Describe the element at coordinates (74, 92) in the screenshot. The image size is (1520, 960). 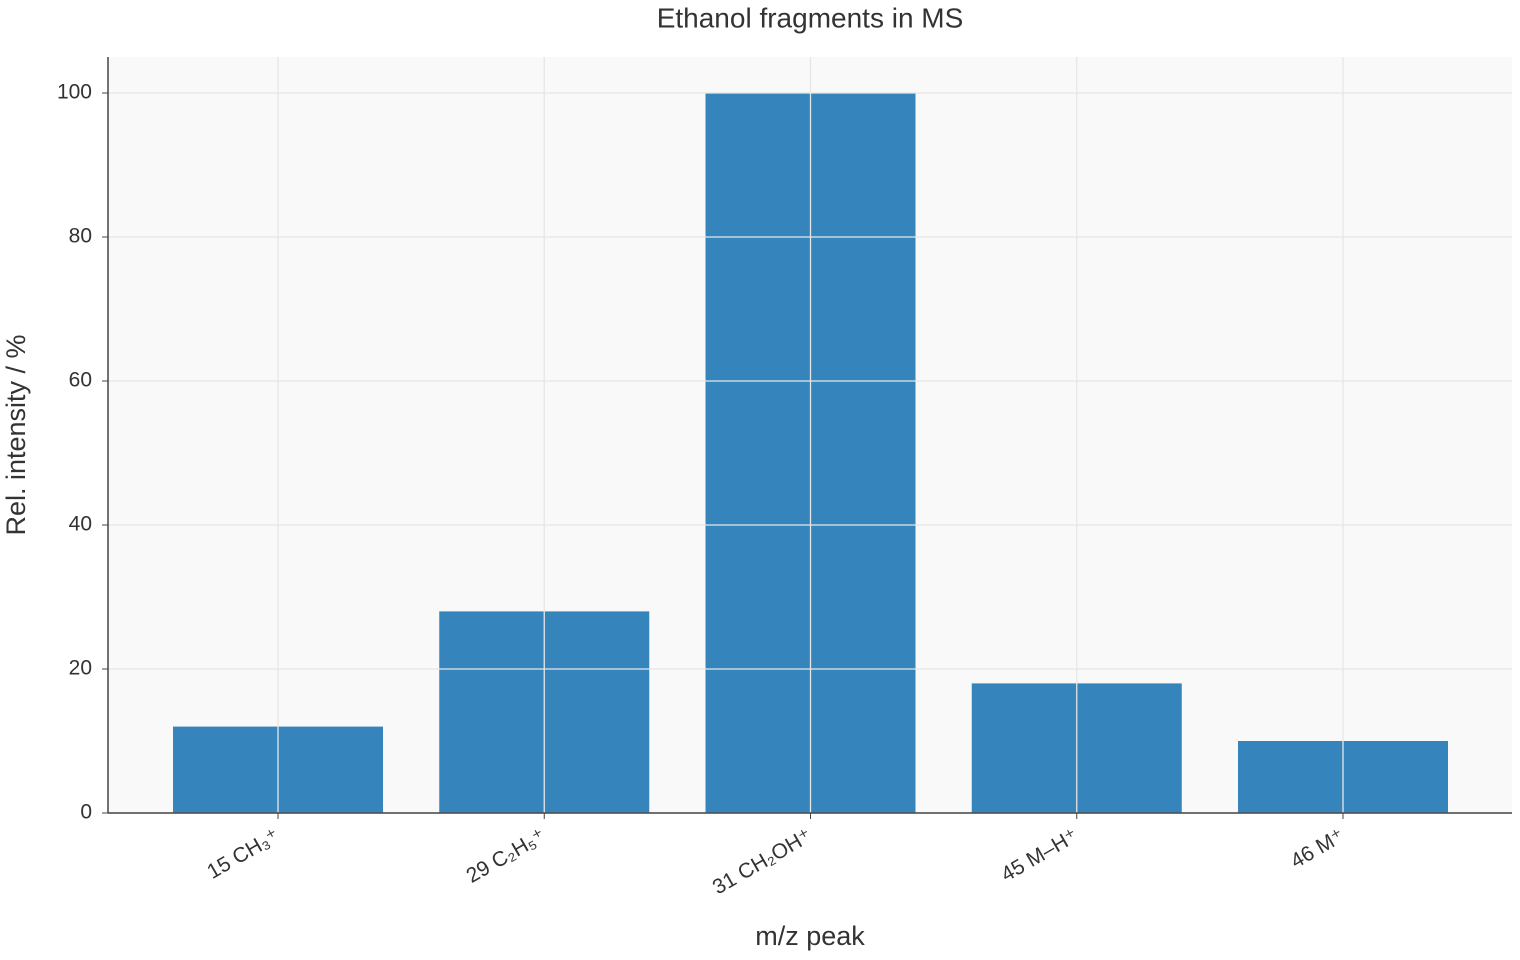
I see `y-tick-label: 100` at that location.